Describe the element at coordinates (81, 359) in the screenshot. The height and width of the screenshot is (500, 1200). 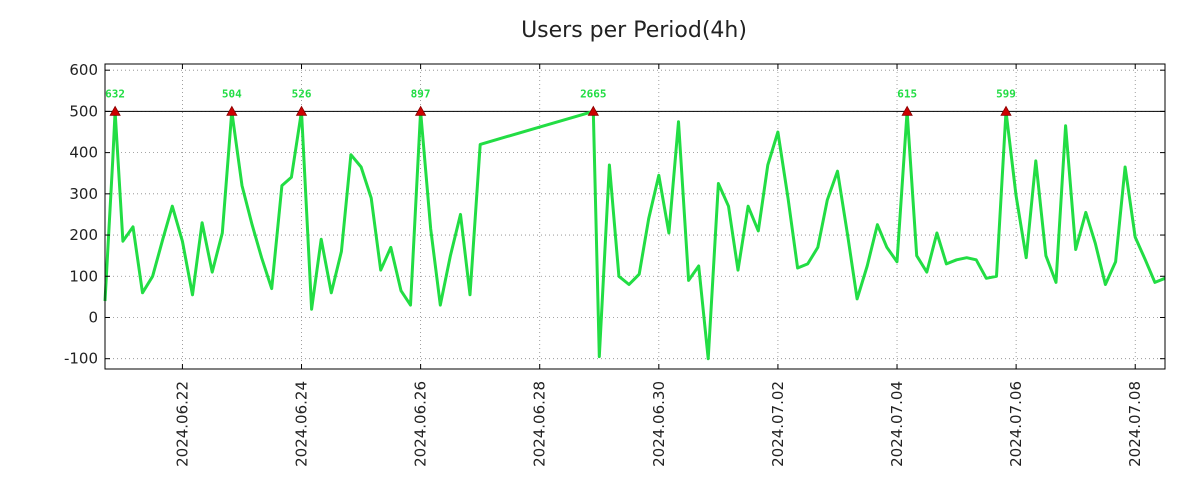
I see `y-tick-label: -100` at that location.